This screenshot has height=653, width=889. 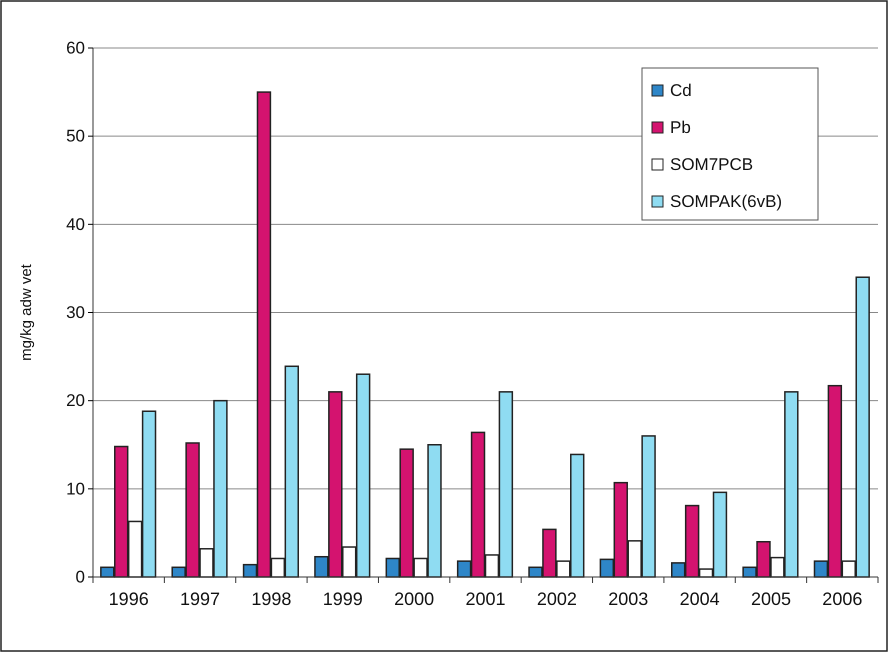 What do you see at coordinates (80, 576) in the screenshot?
I see `y-tick-label: 0` at bounding box center [80, 576].